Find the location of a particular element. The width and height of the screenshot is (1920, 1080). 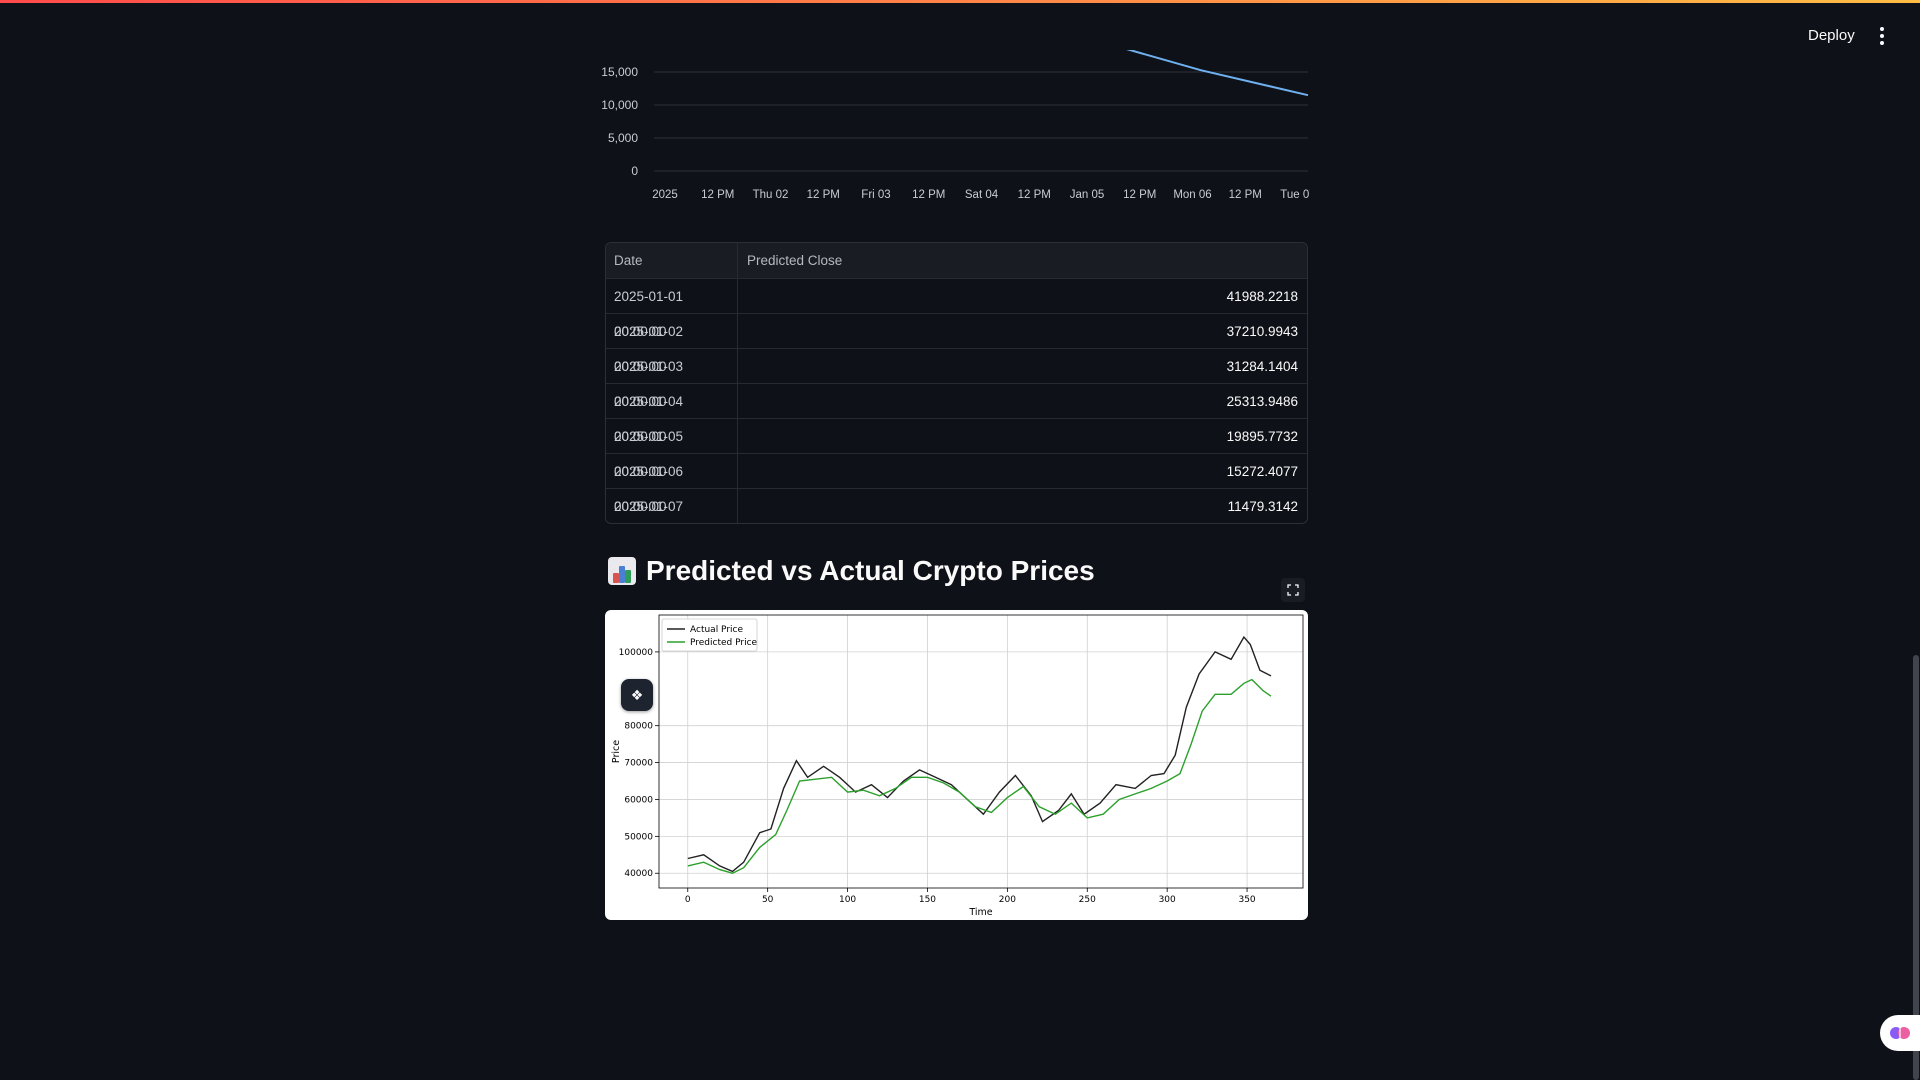

cell-predicted-close: 41988.2218 is located at coordinates (1262, 296).